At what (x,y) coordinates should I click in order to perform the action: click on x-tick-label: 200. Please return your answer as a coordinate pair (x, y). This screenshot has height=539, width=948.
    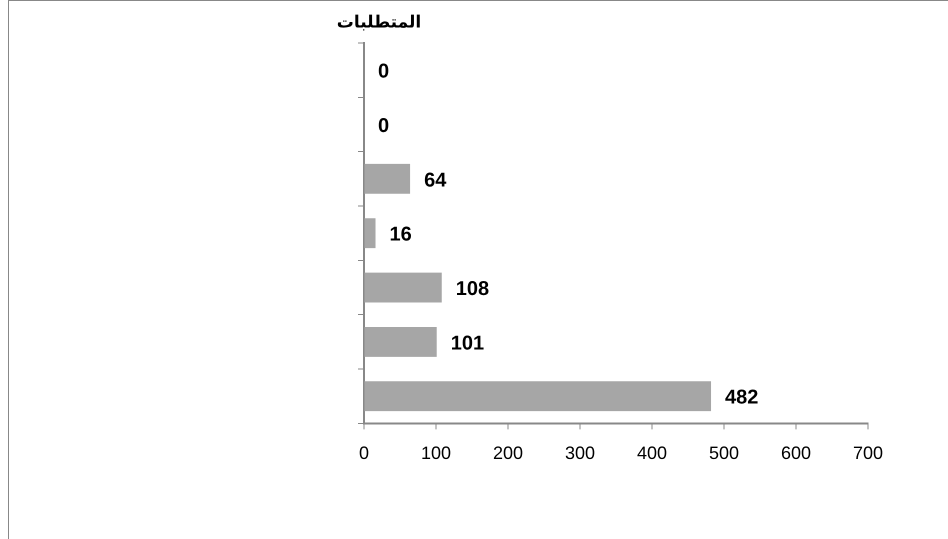
    Looking at the image, I should click on (508, 453).